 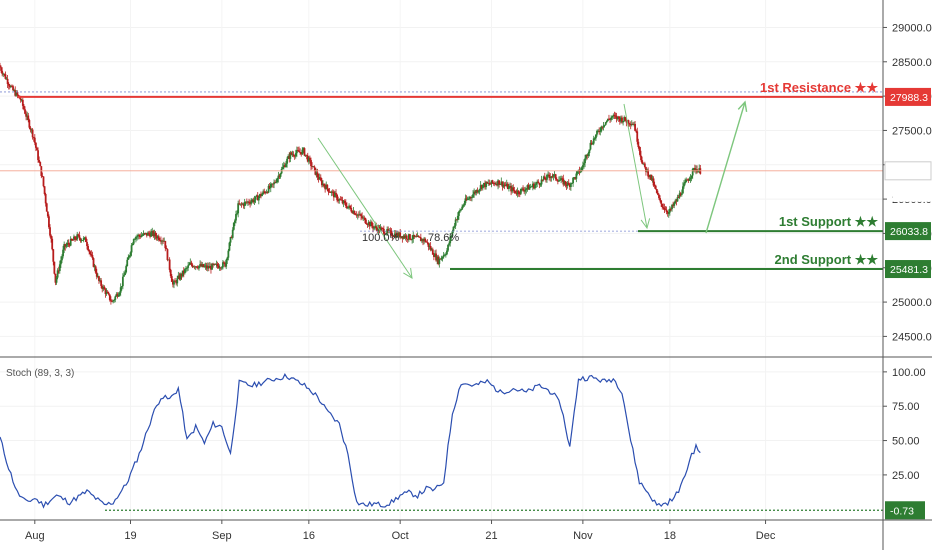 What do you see at coordinates (410, 238) in the screenshot?
I see `fib-labels: 100.0% 78.6%` at bounding box center [410, 238].